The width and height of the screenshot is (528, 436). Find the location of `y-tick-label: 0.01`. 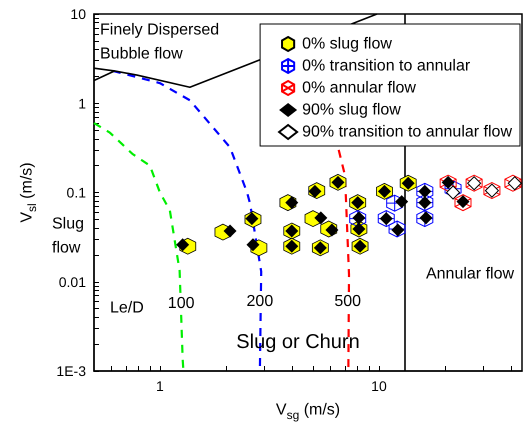

y-tick-label: 0.01 is located at coordinates (72, 282).